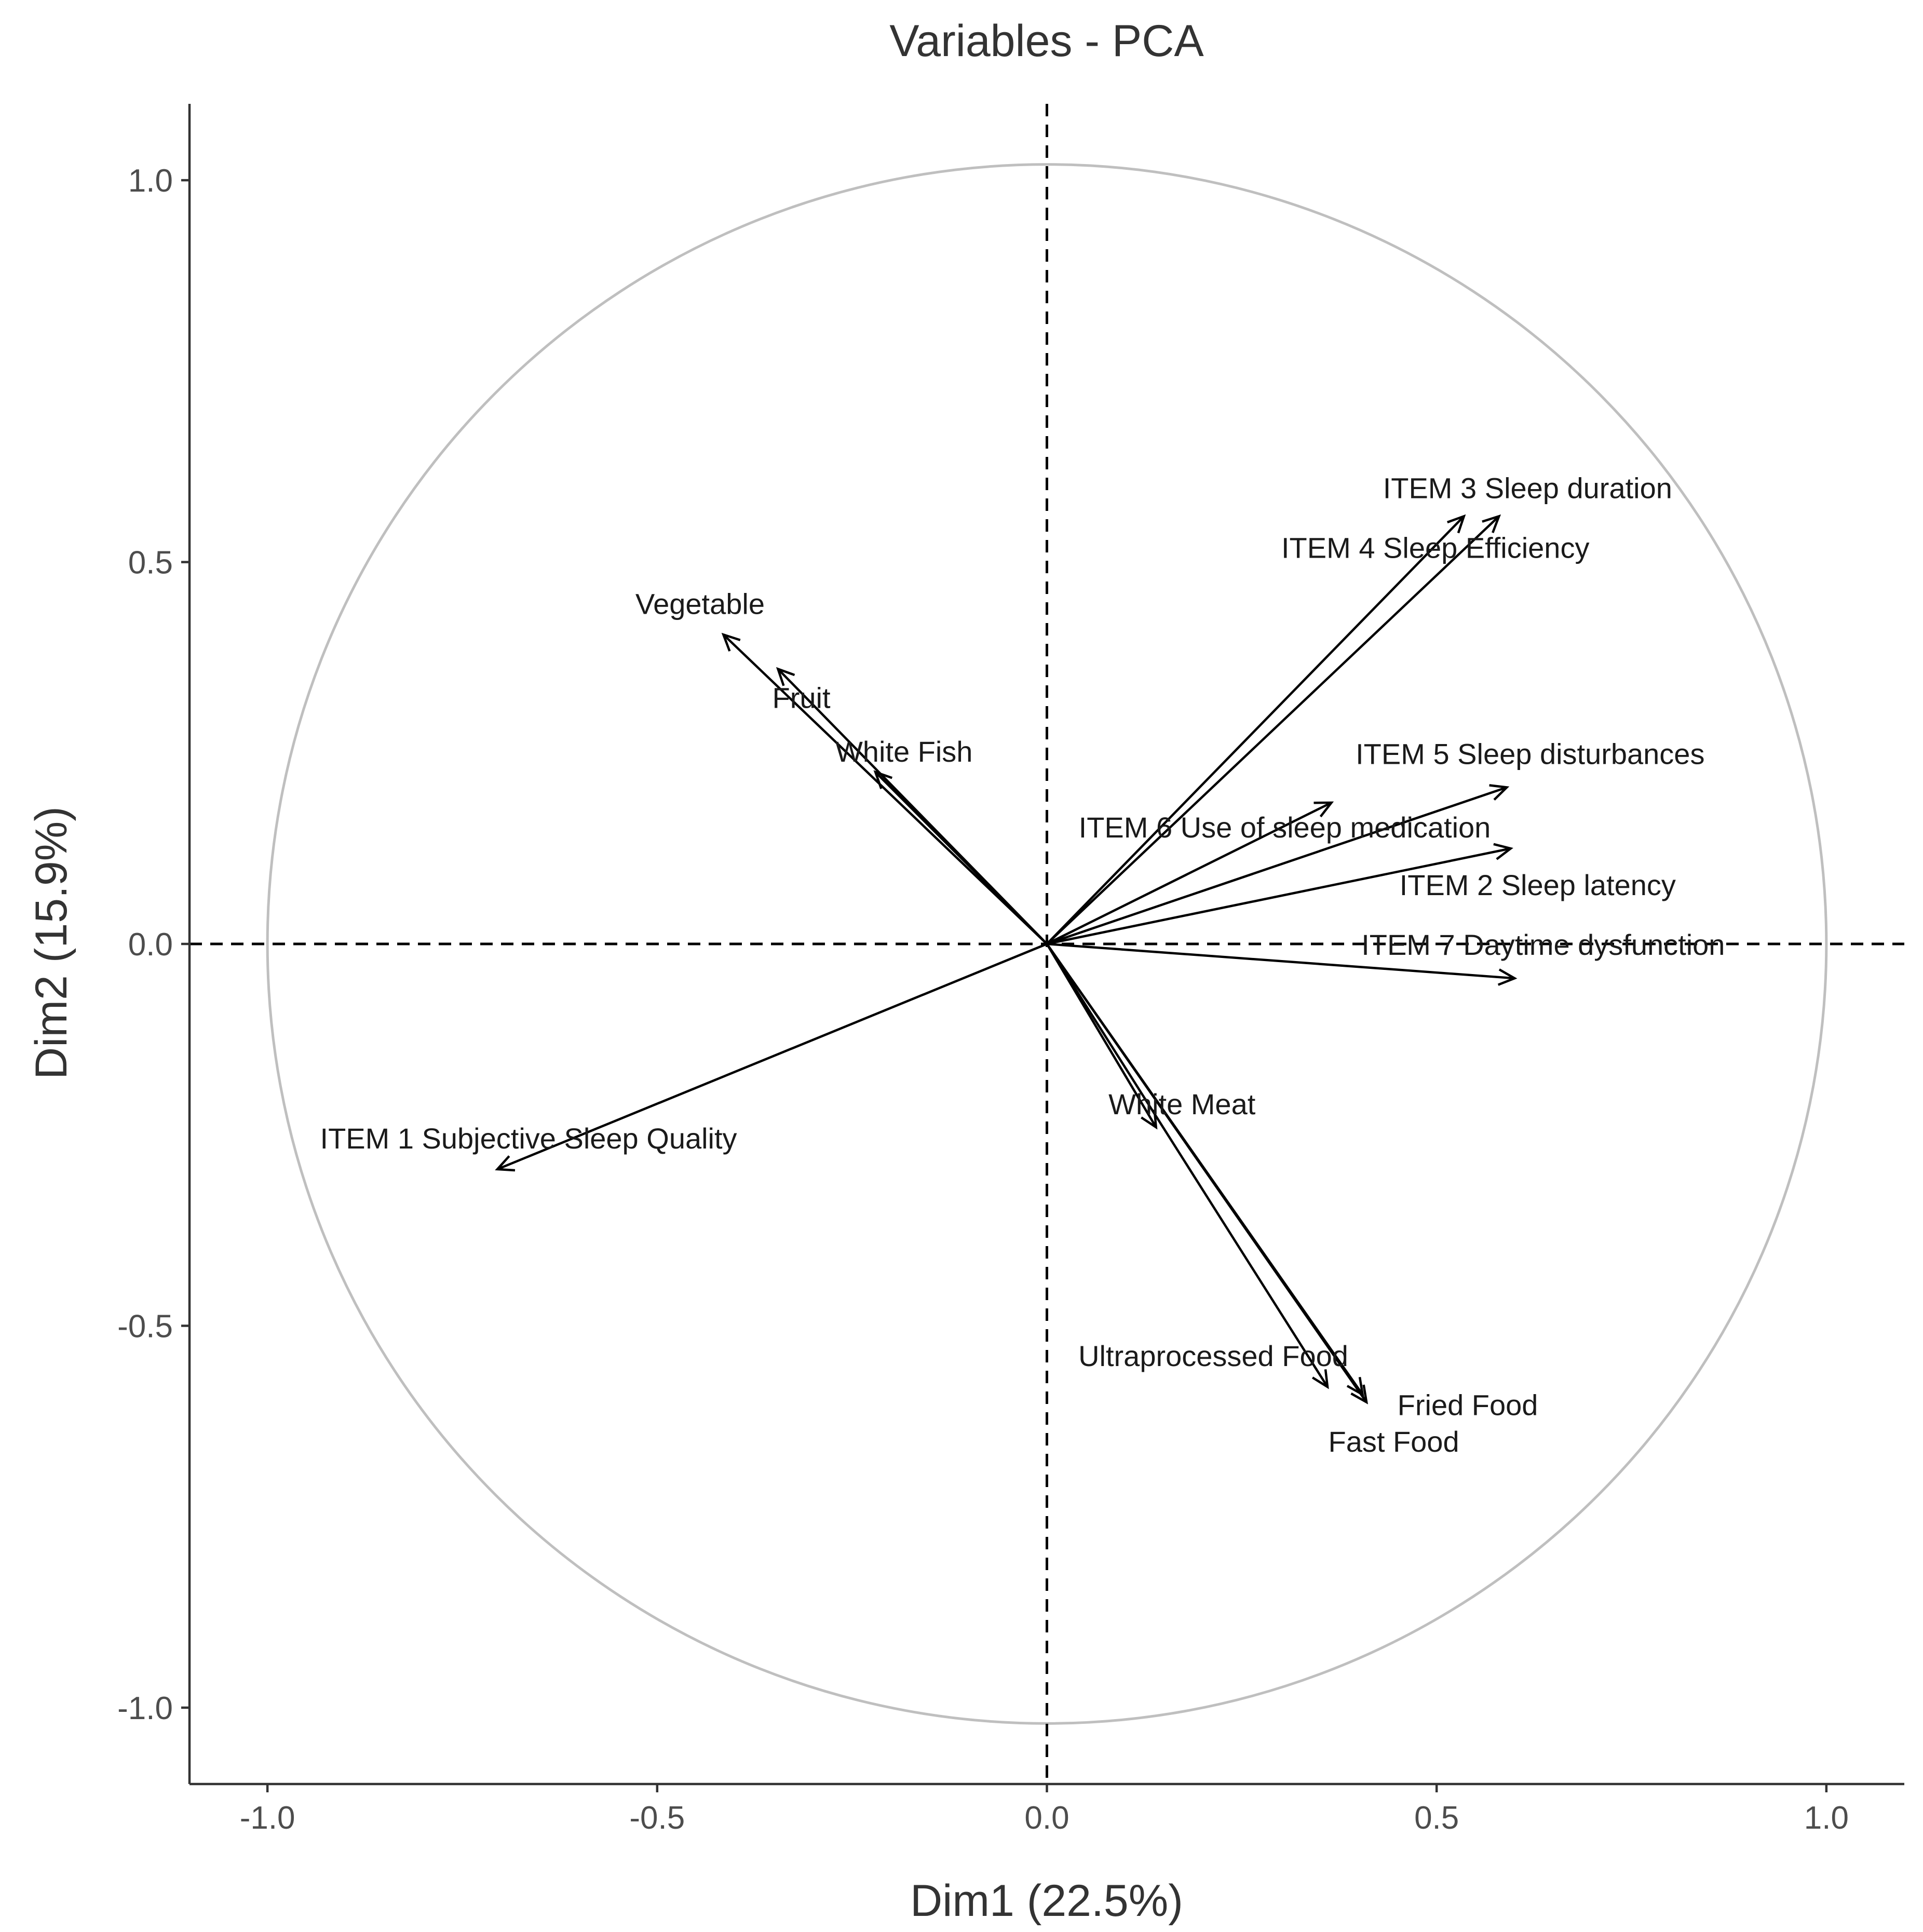  Describe the element at coordinates (802, 697) in the screenshot. I see `label-fruit: Fruit` at that location.